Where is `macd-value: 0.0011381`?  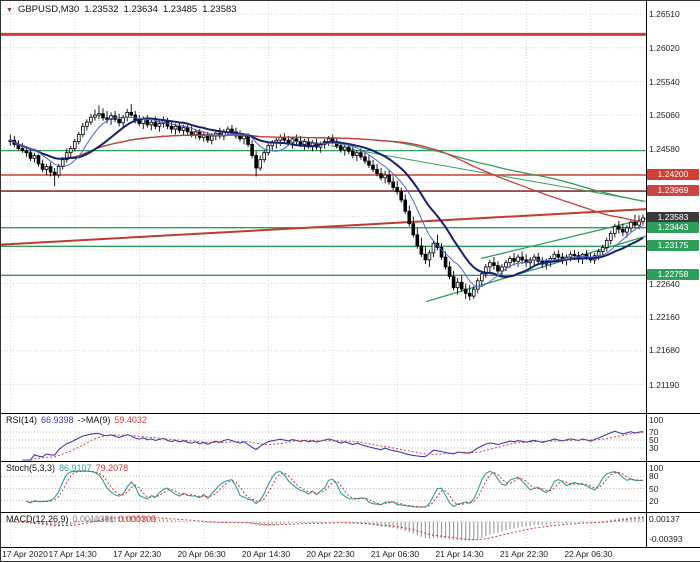 macd-value: 0.0011381 is located at coordinates (93, 519).